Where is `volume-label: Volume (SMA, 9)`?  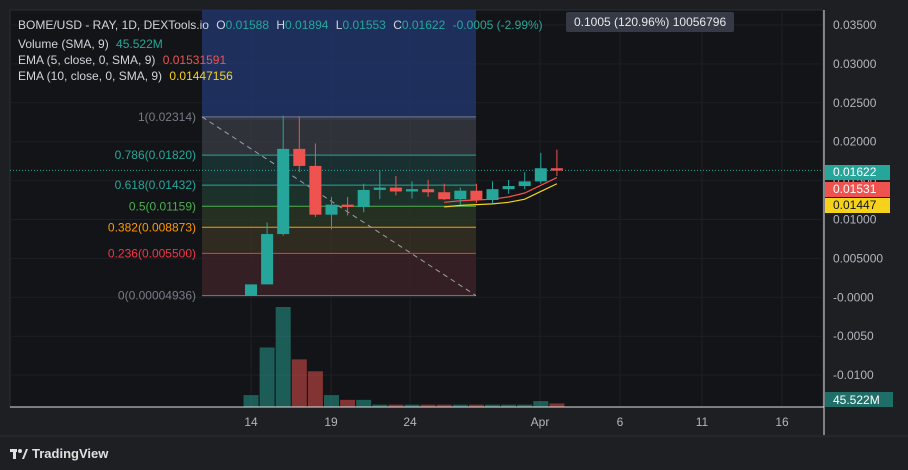 volume-label: Volume (SMA, 9) is located at coordinates (63, 44).